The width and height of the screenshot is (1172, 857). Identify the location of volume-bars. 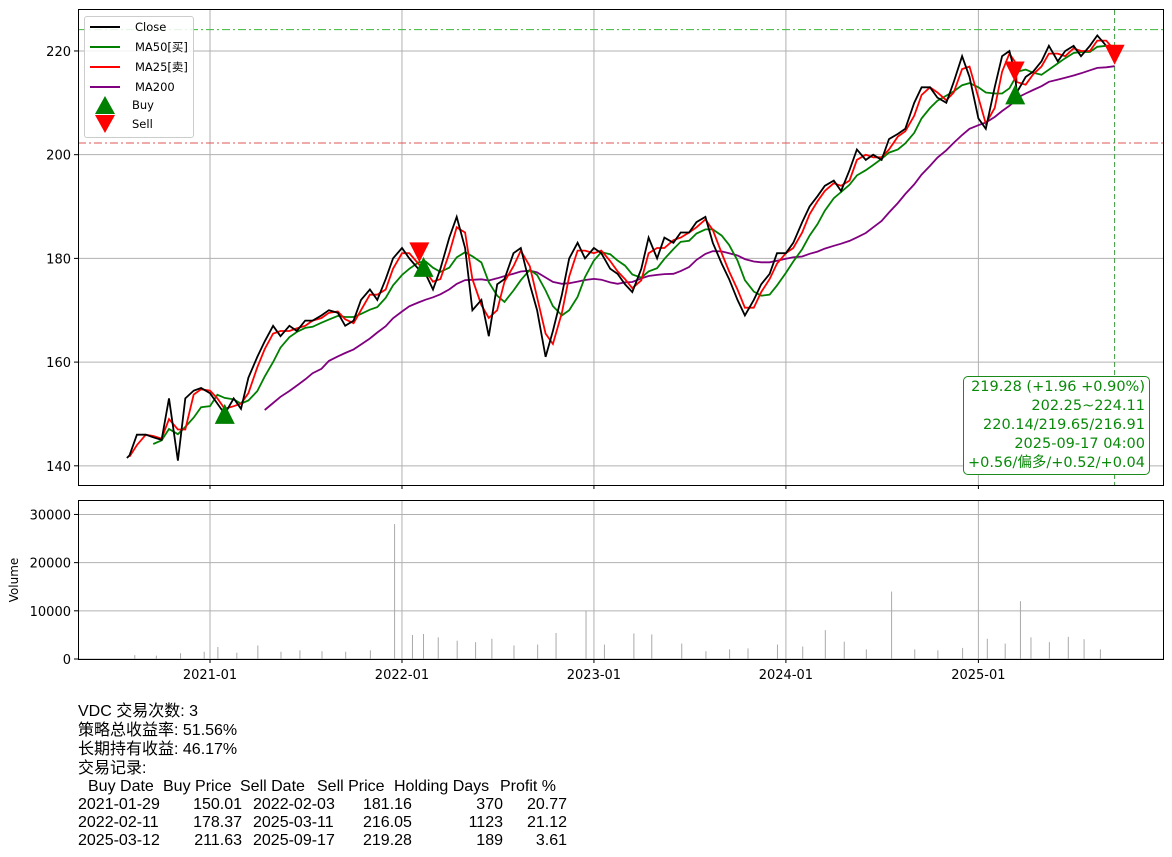
(617, 591).